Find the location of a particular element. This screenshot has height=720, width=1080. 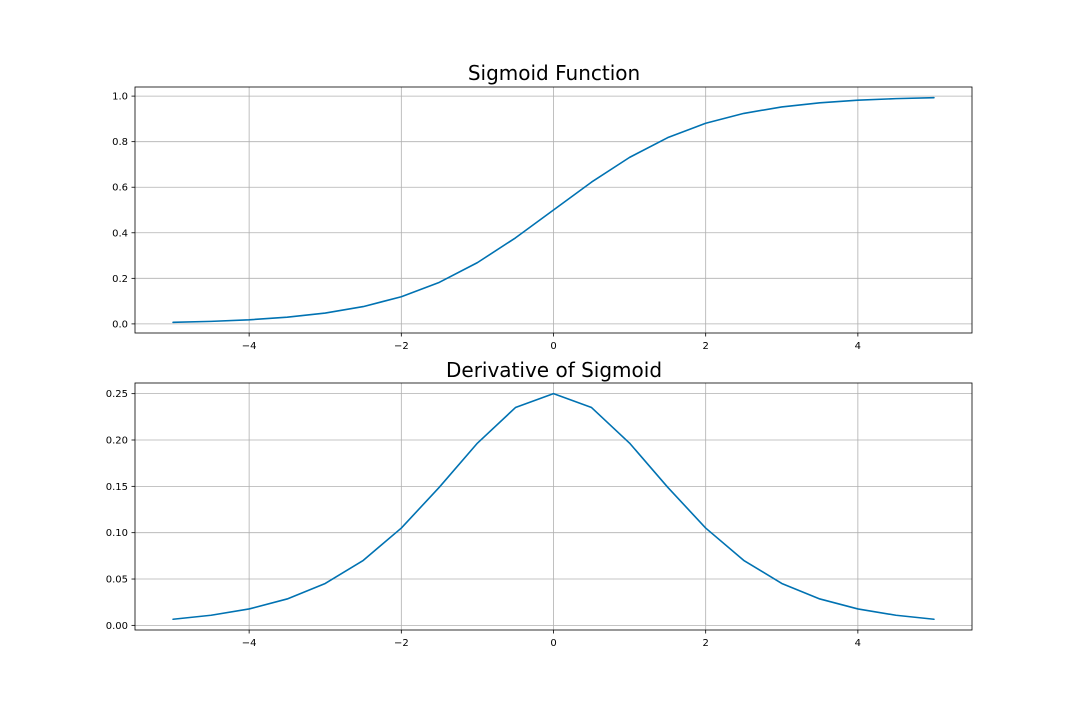

y-tick-label: 0.20 is located at coordinates (117, 441).